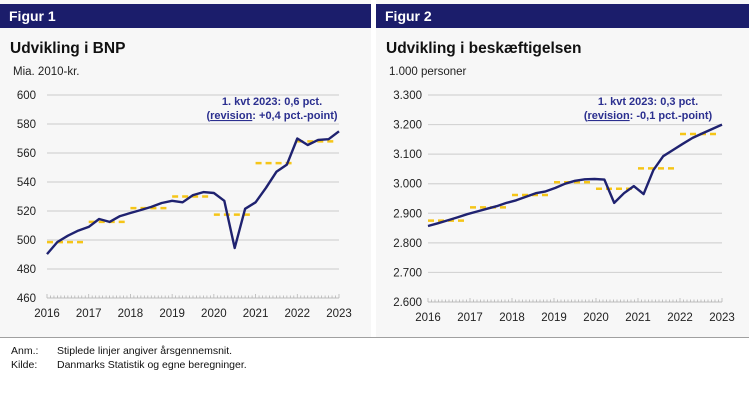 Image resolution: width=749 pixels, height=407 pixels. Describe the element at coordinates (407, 155) in the screenshot. I see `y-tick-label: 3.100` at that location.